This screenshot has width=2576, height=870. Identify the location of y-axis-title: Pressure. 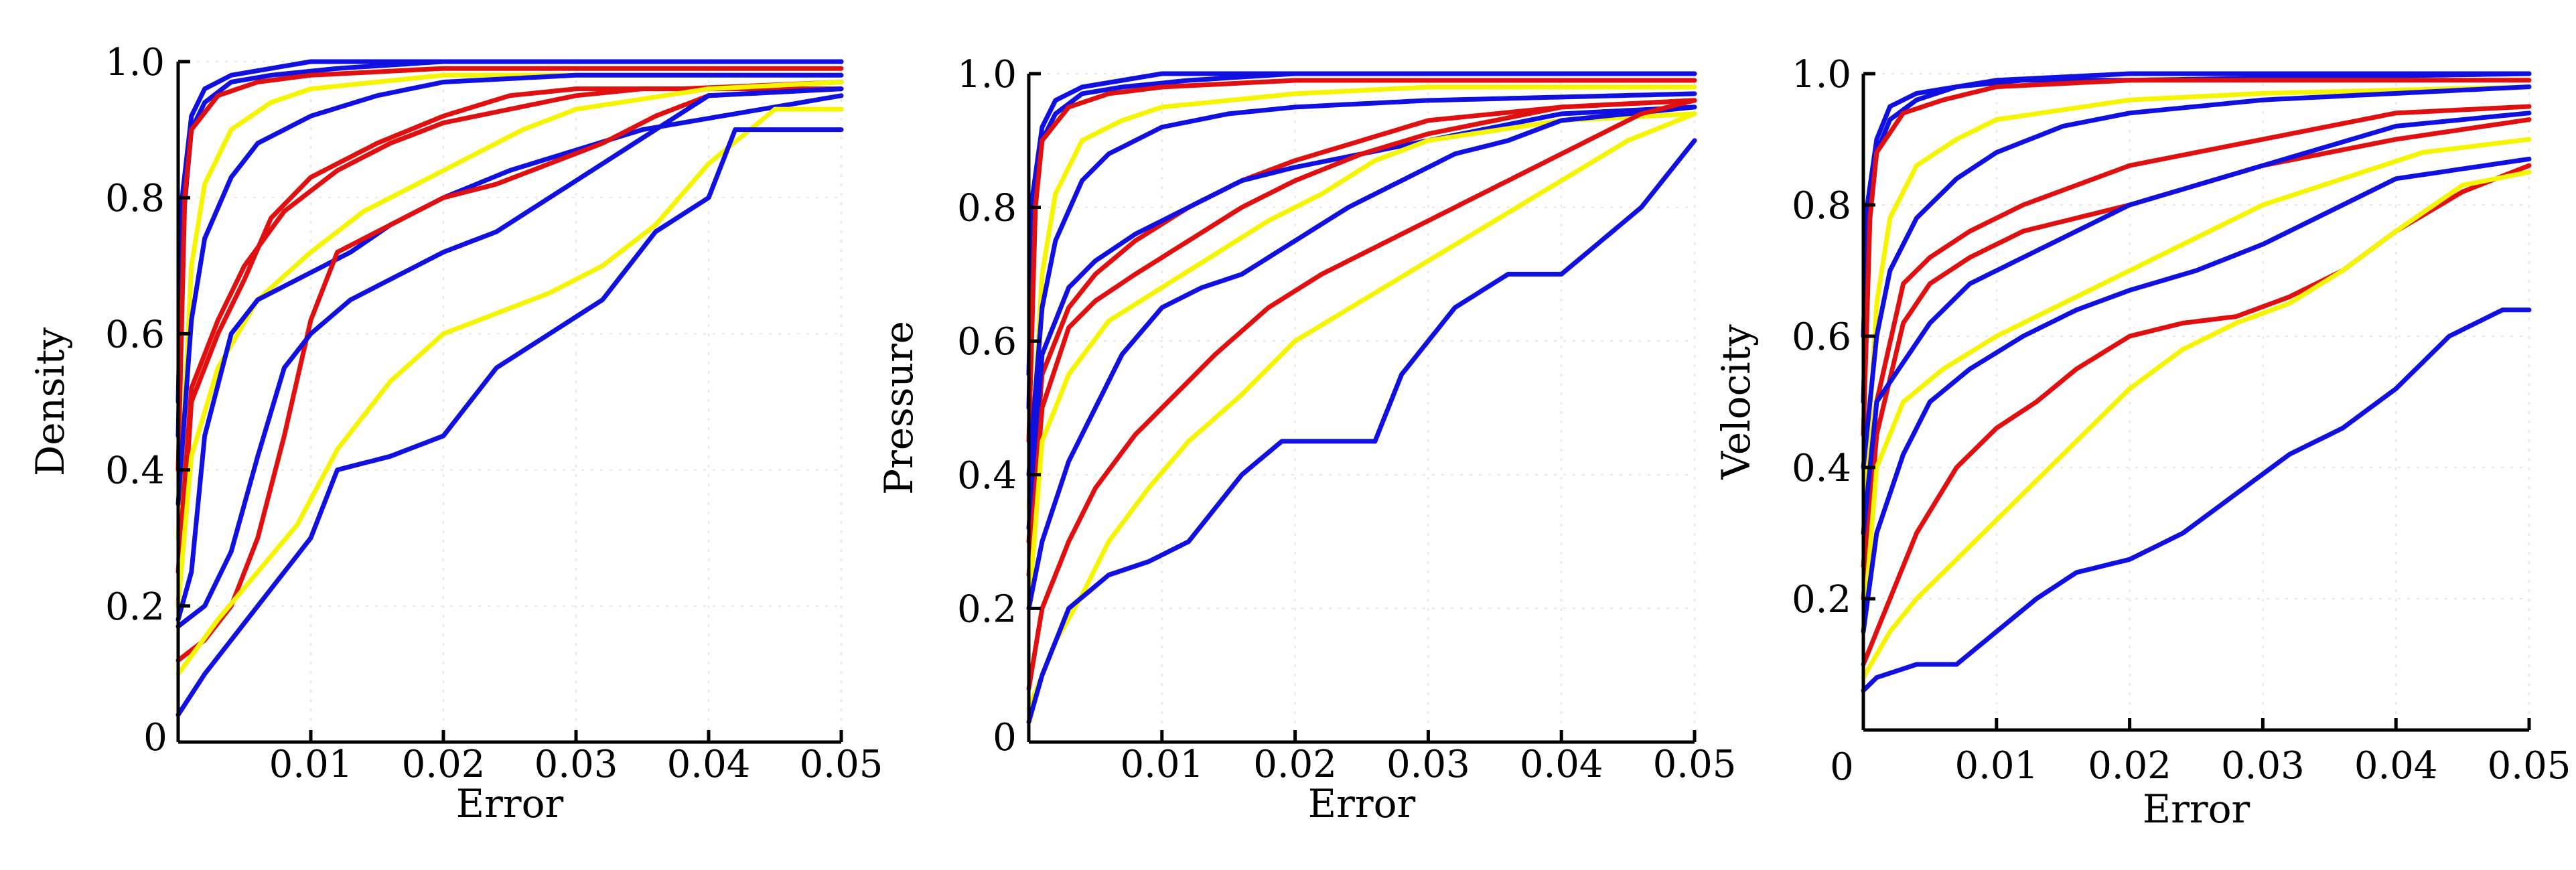
(899, 408).